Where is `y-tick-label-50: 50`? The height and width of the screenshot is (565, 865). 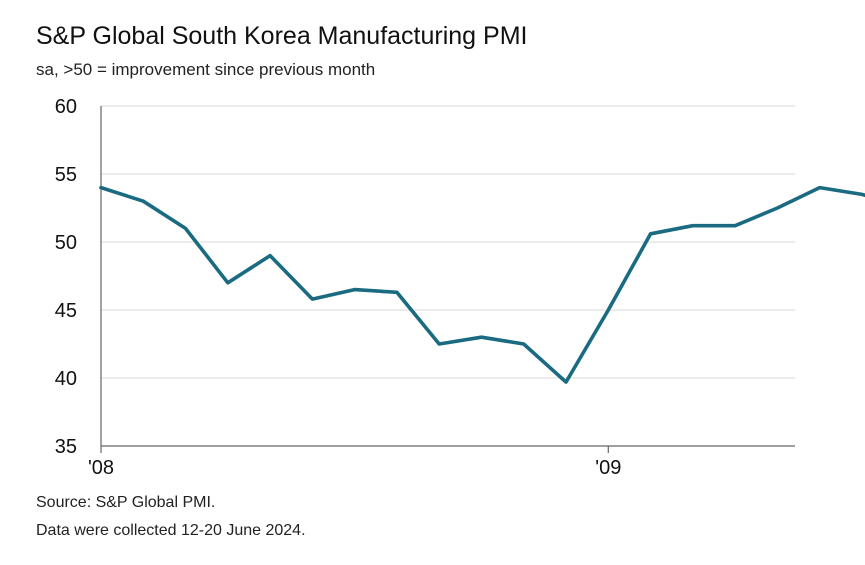
y-tick-label-50: 50 is located at coordinates (66, 243).